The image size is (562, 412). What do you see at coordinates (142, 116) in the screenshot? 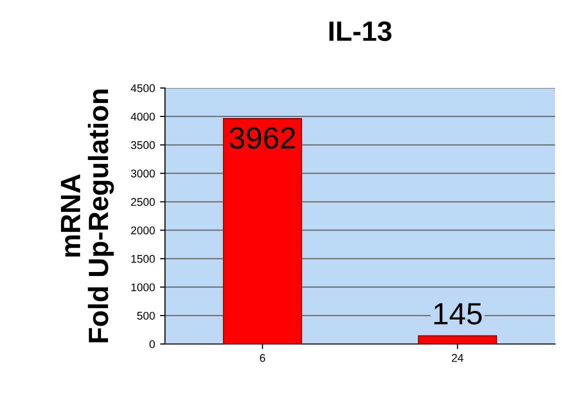
I see `y-tick-label: 4000` at bounding box center [142, 116].